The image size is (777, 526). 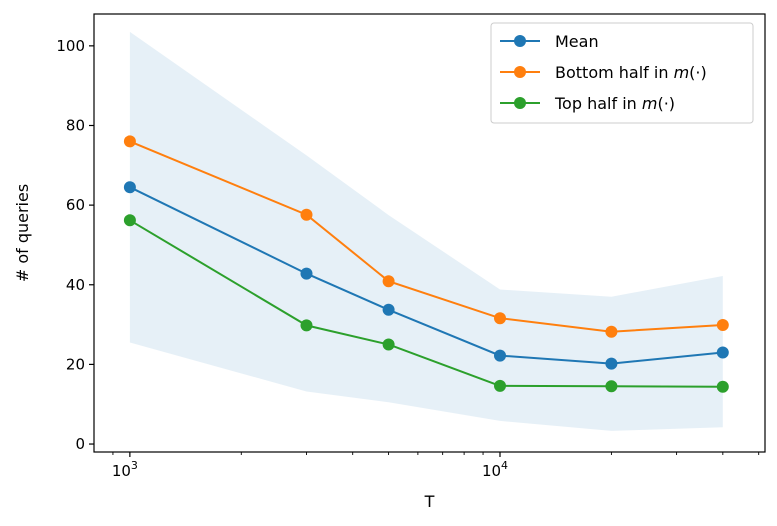 What do you see at coordinates (495, 469) in the screenshot?
I see `x-tick-label: 10⁴` at bounding box center [495, 469].